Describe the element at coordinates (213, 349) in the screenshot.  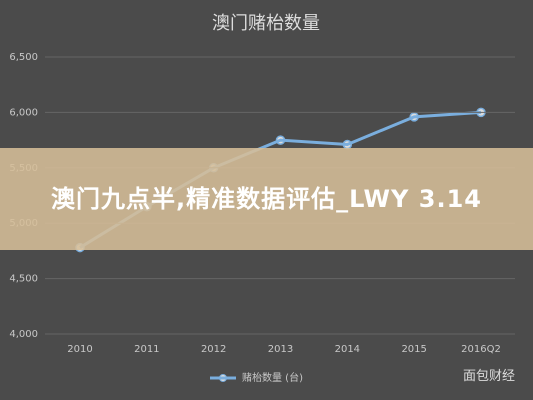
I see `x-tick-label: 2012` at that location.